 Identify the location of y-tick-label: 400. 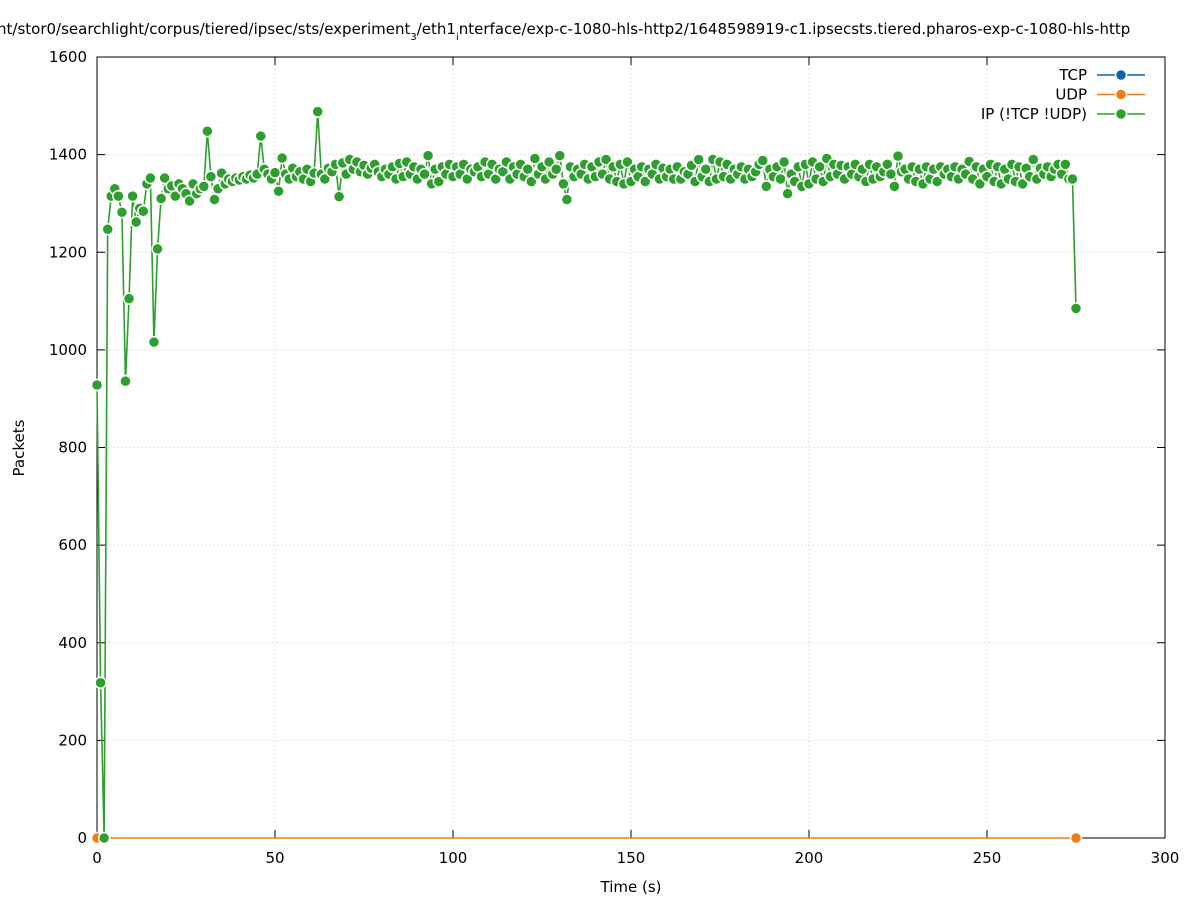
(72, 643).